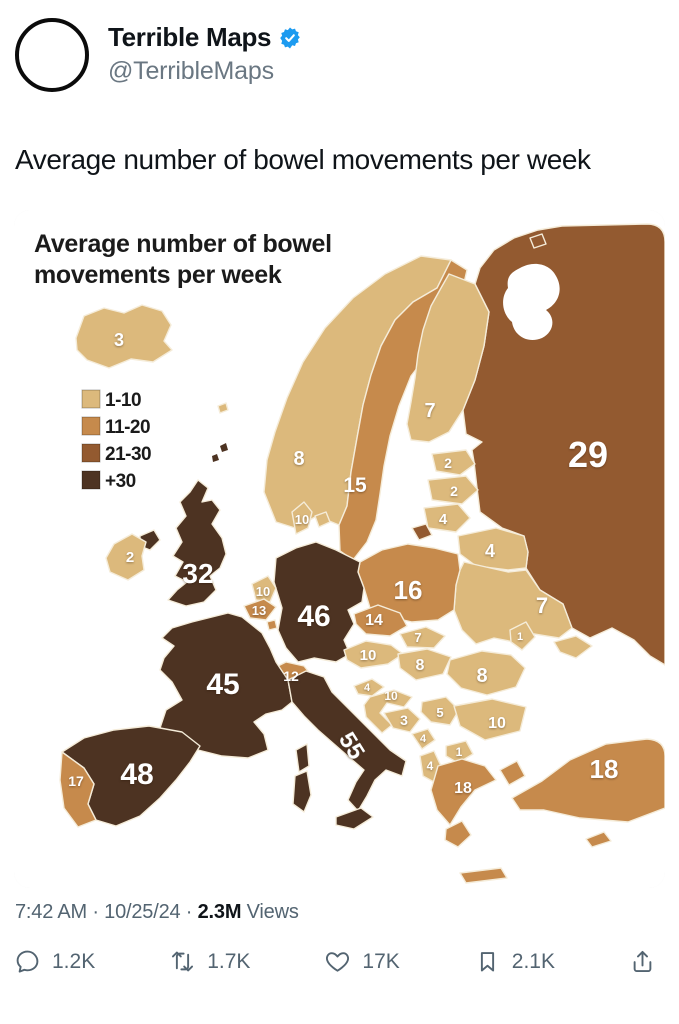 The image size is (679, 1024). What do you see at coordinates (52, 55) in the screenshot?
I see `avatar` at bounding box center [52, 55].